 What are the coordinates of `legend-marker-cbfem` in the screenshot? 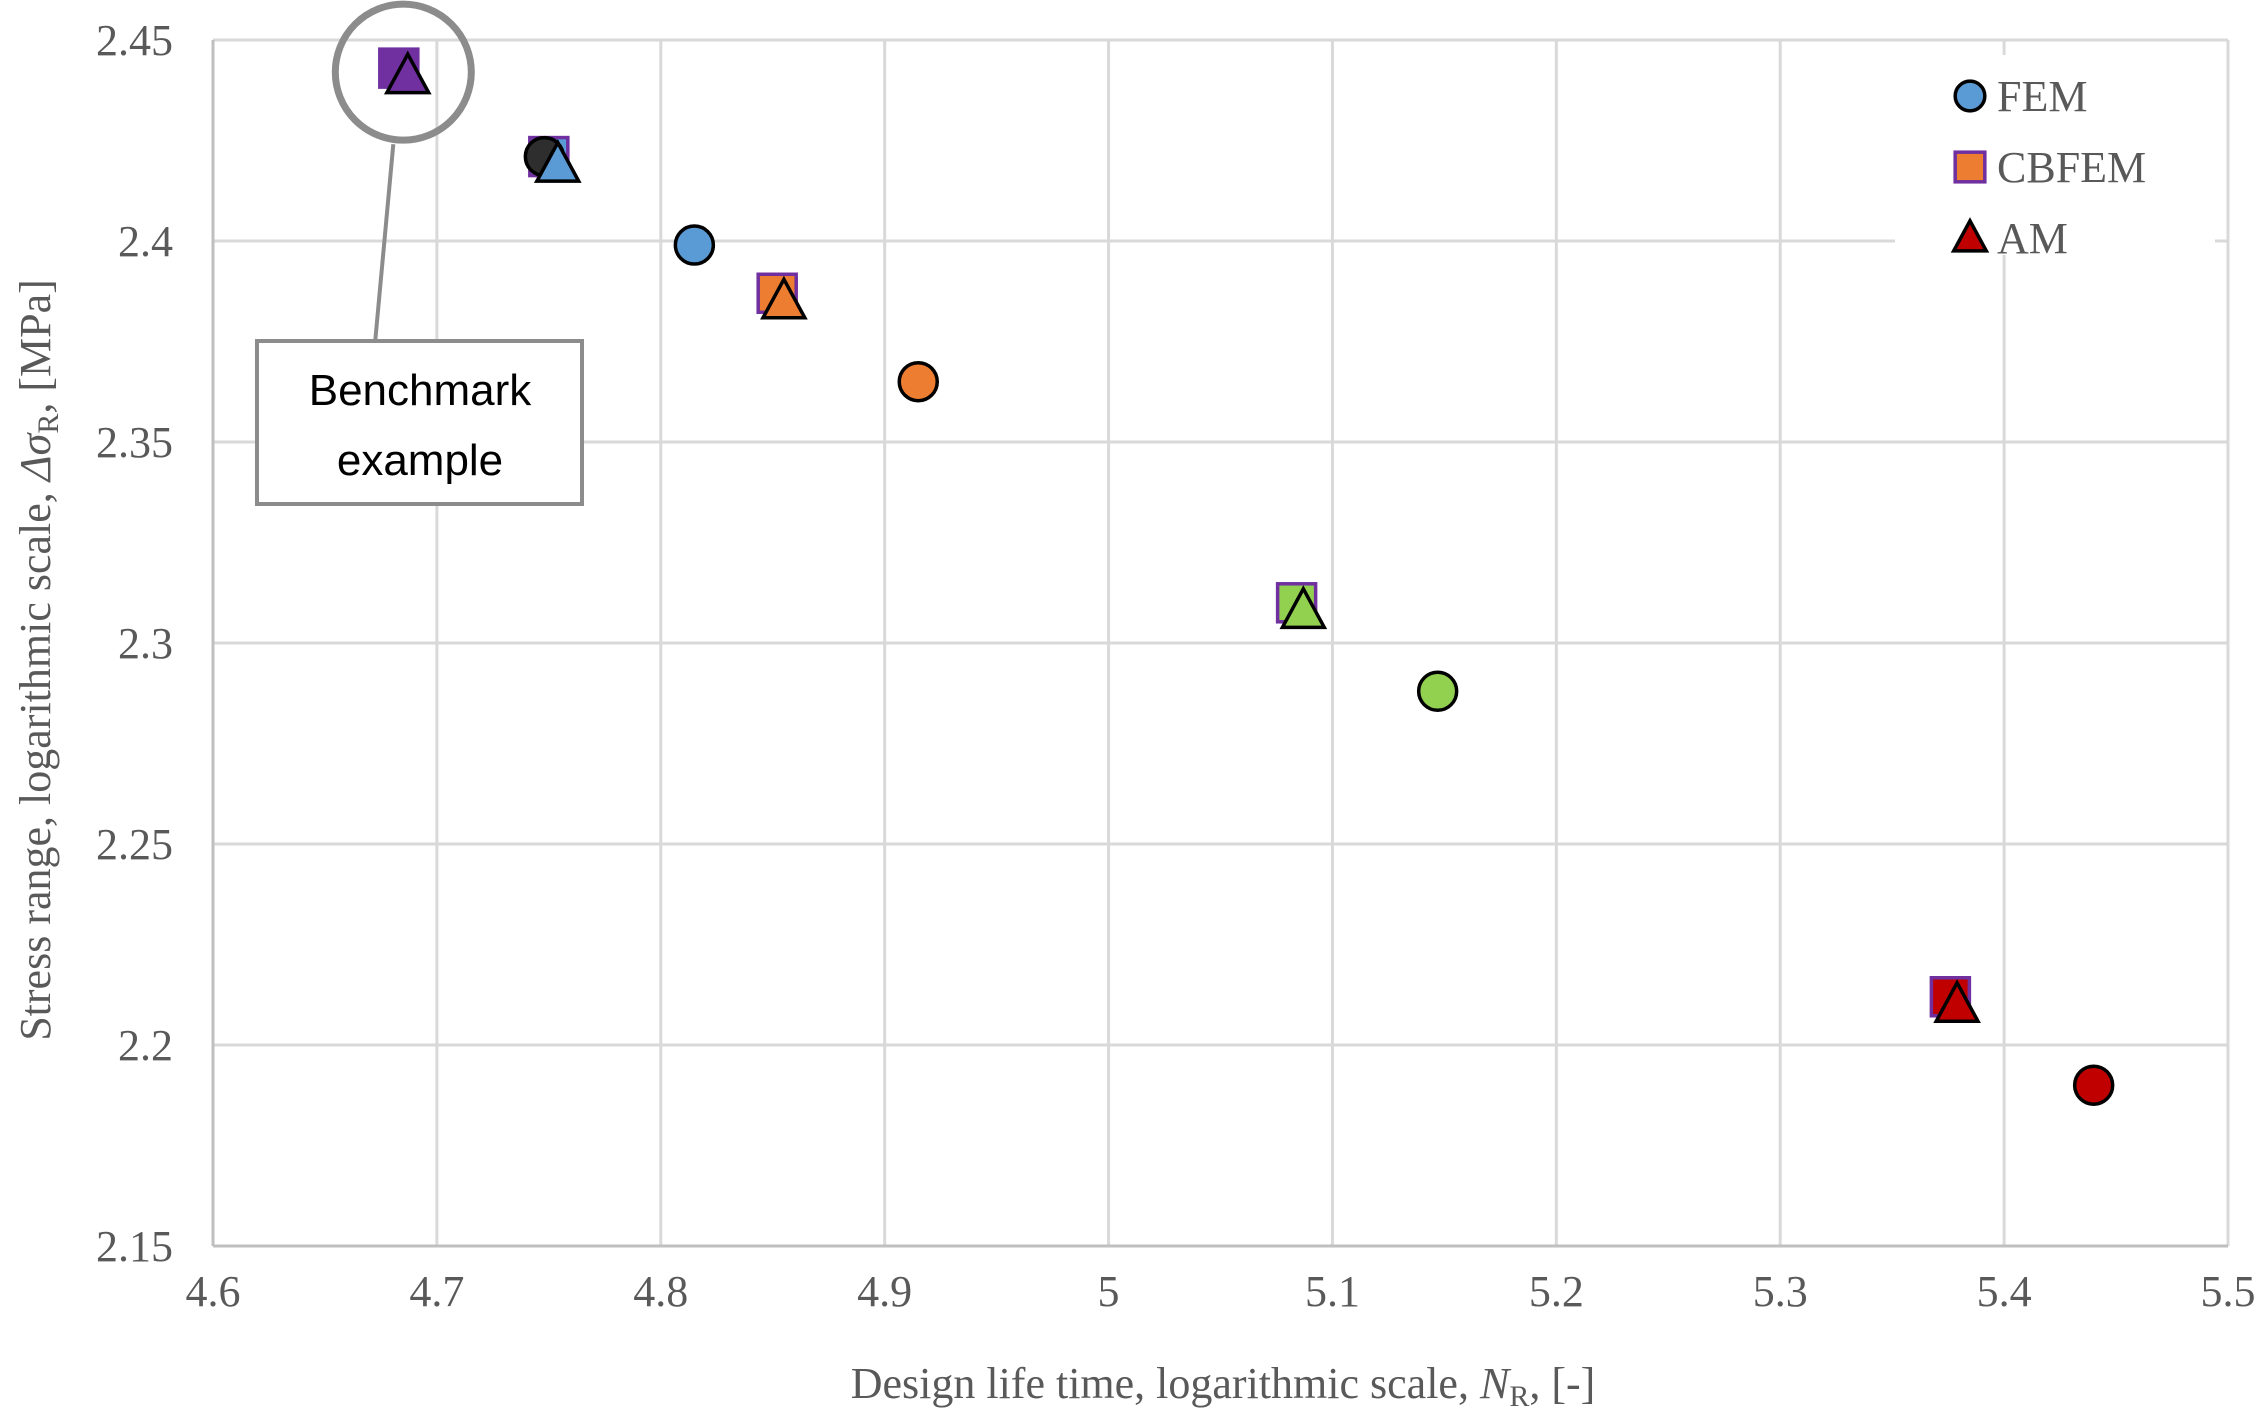 It's located at (1970, 167).